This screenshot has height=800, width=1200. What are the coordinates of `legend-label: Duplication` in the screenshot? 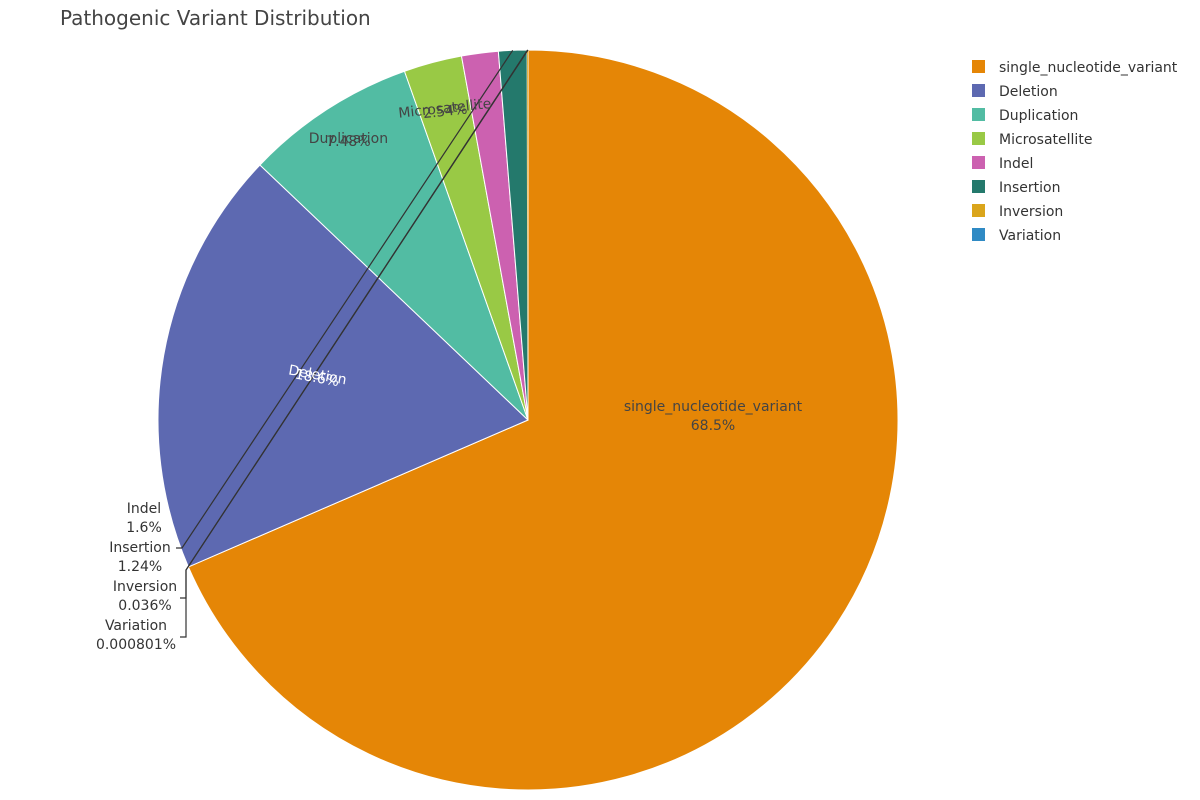 It's located at (1038, 116).